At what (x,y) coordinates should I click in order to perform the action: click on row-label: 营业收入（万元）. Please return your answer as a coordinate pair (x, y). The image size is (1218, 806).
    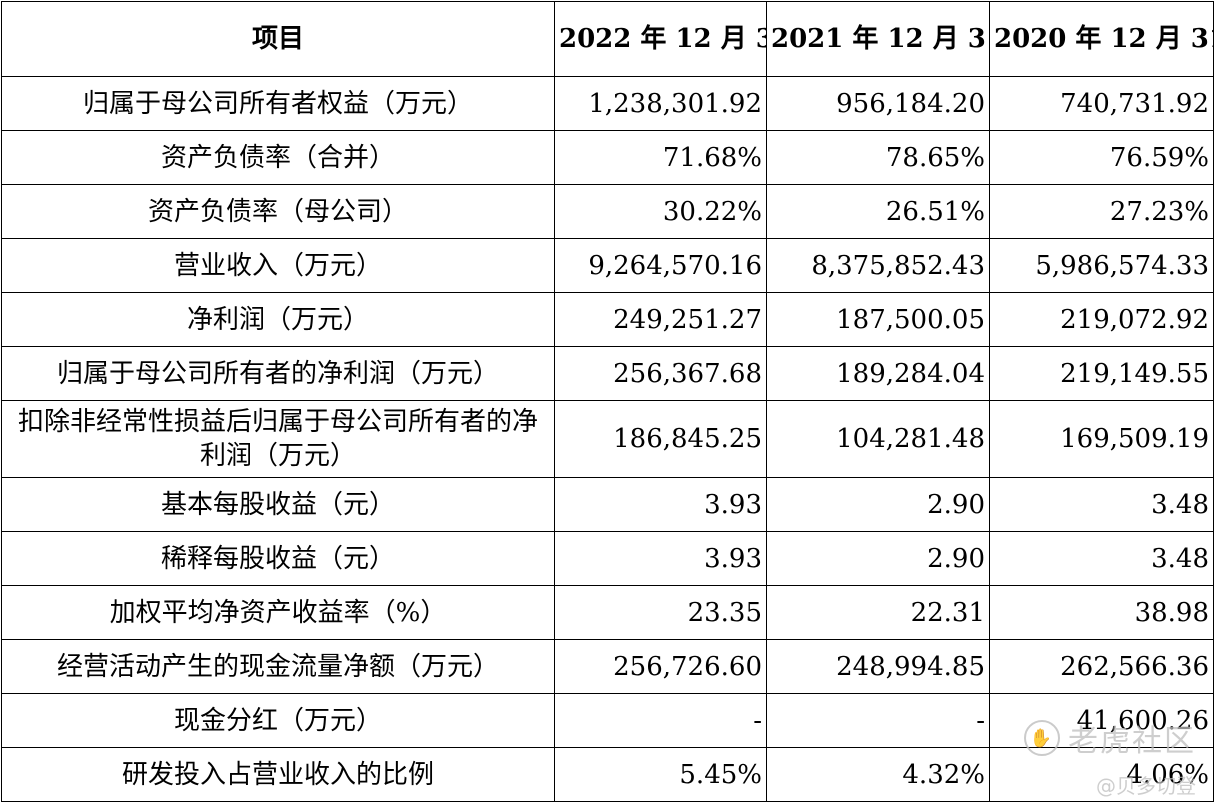
    Looking at the image, I should click on (278, 265).